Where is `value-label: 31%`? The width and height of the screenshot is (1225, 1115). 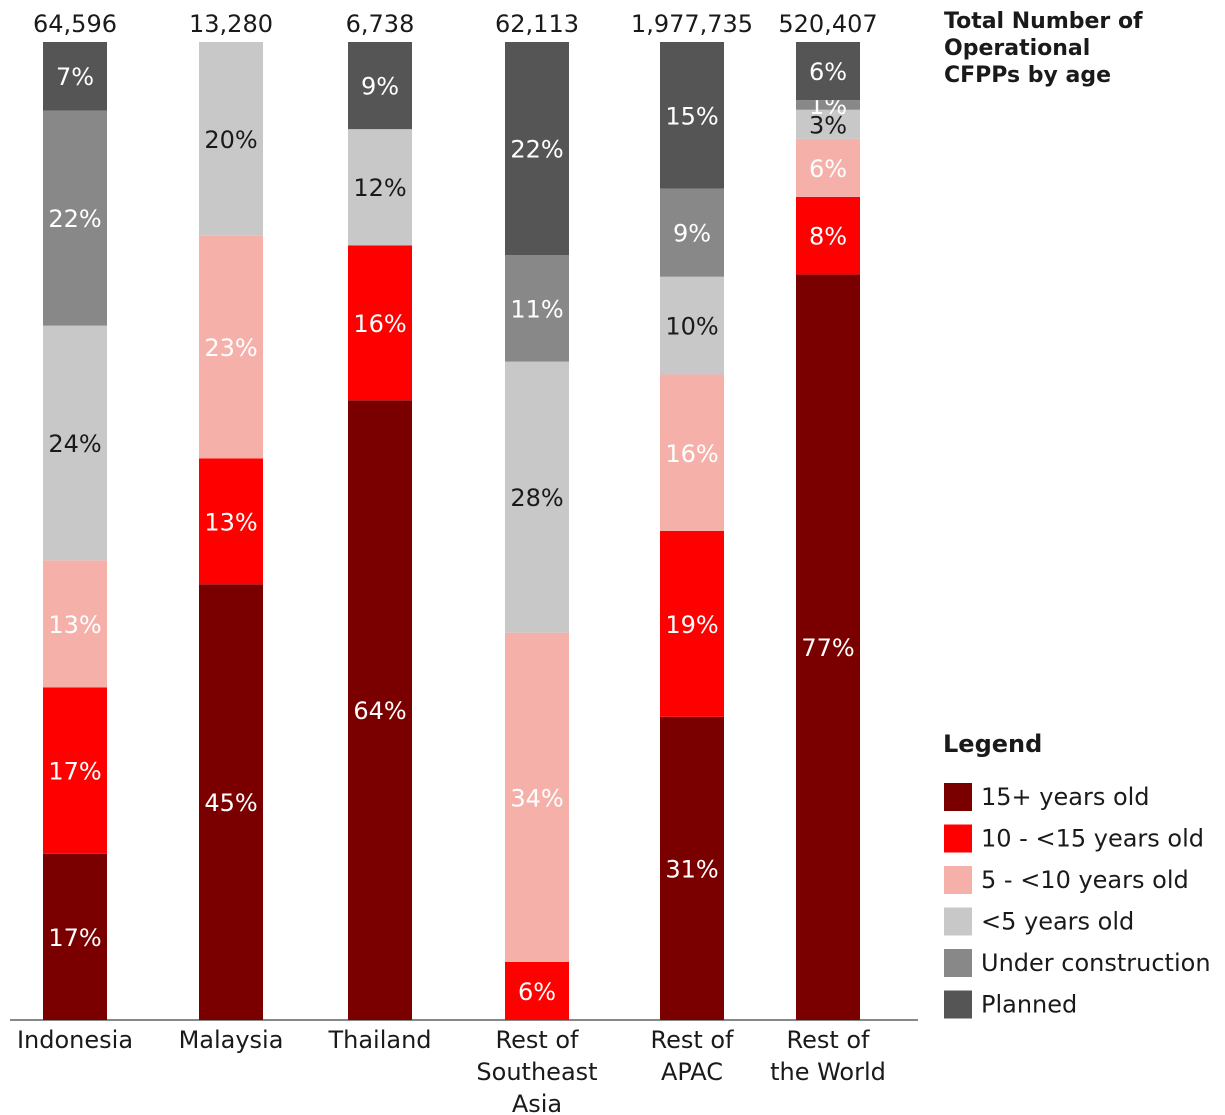
value-label: 31% is located at coordinates (691, 869).